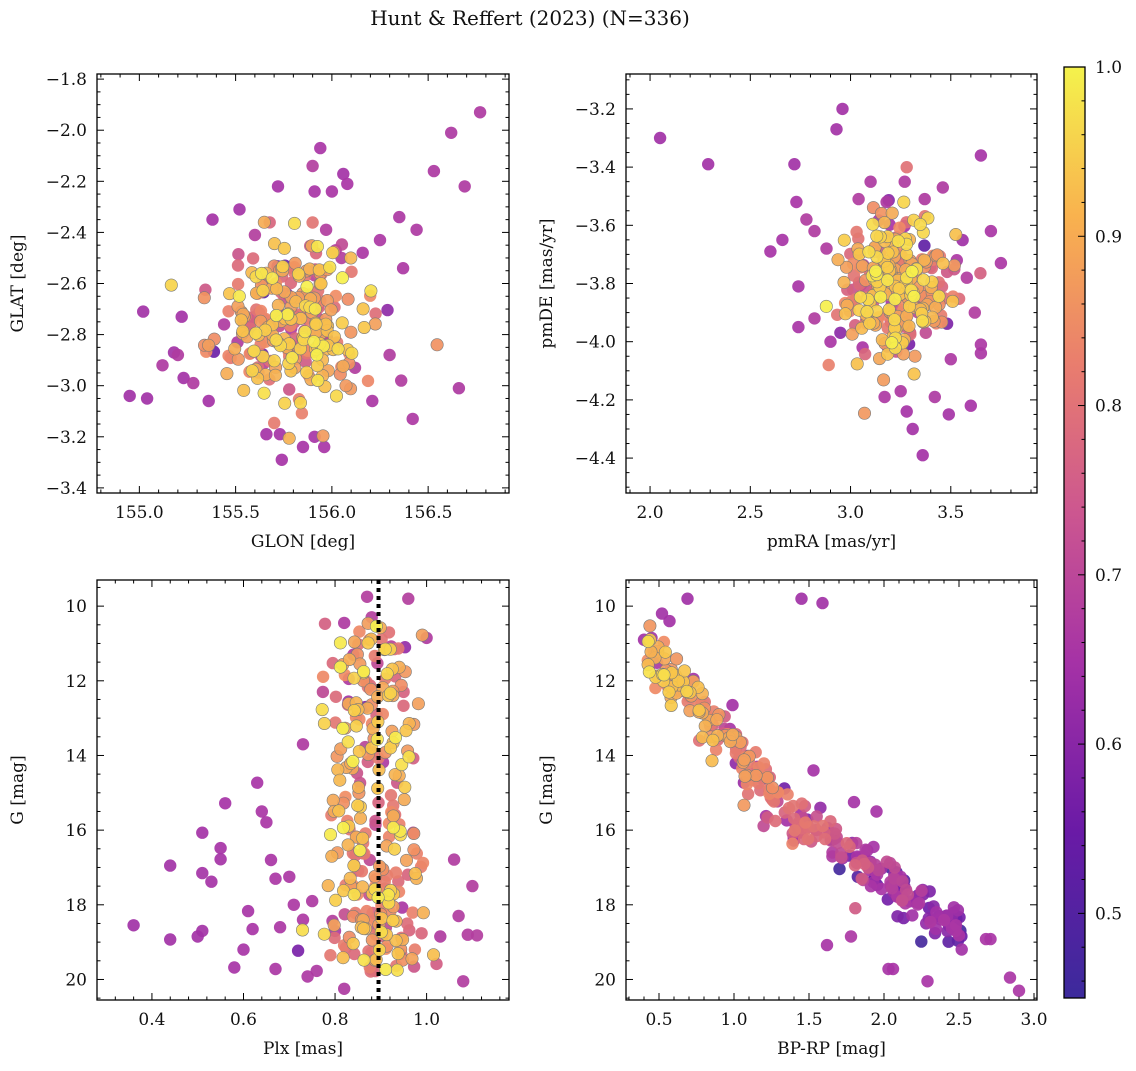 This screenshot has width=1136, height=1071. I want to click on x-tick-label: 155.5, so click(235, 513).